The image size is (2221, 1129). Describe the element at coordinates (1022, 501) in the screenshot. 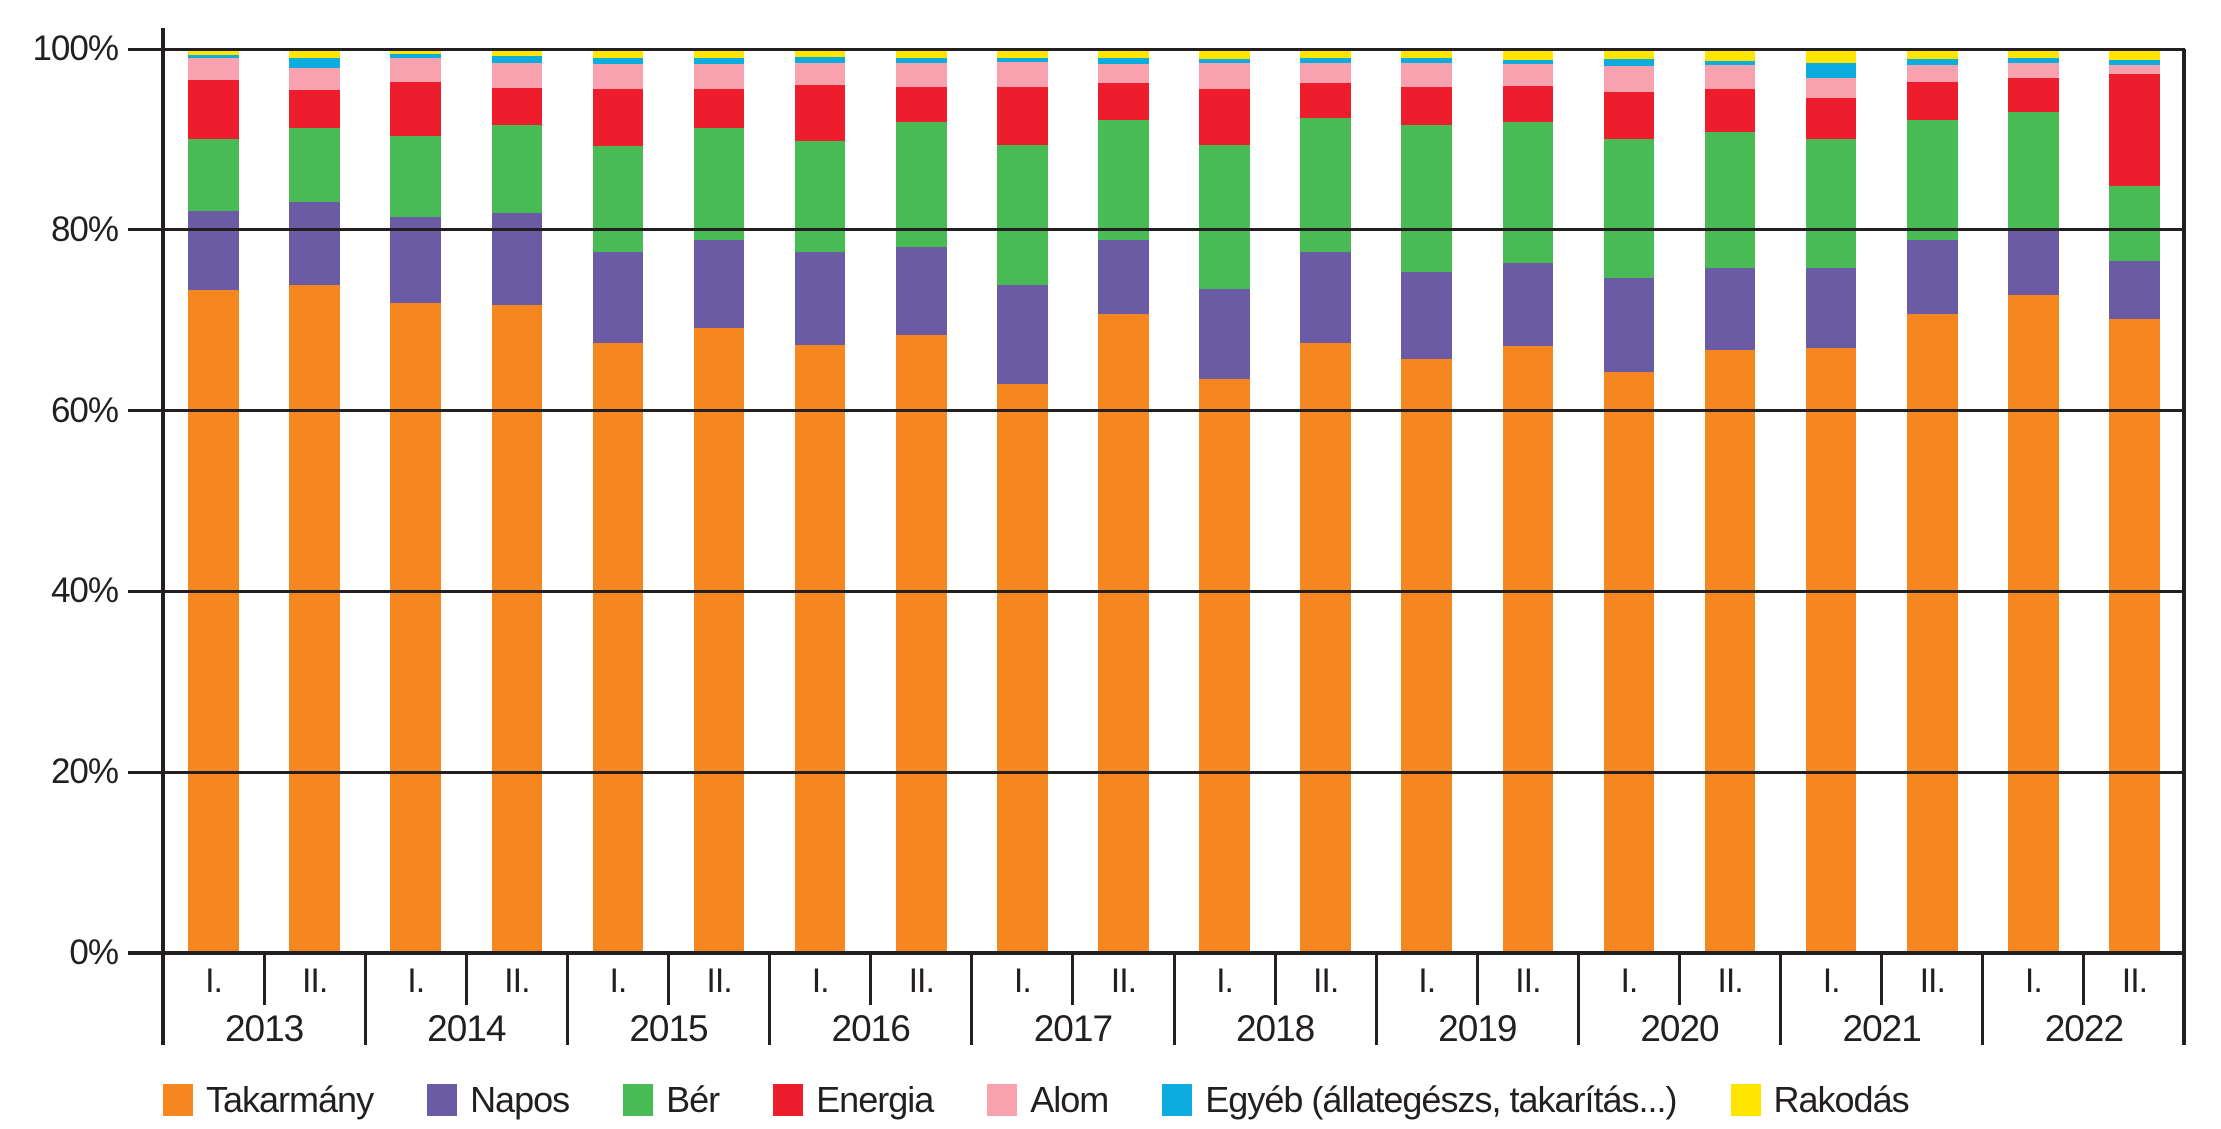

I see `bar-2017-I` at that location.